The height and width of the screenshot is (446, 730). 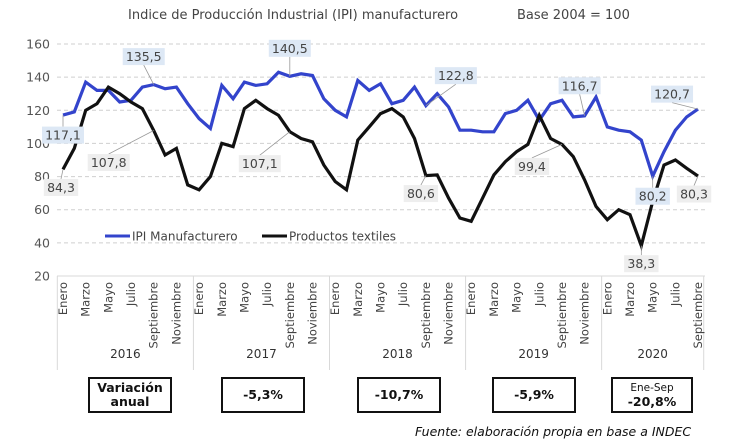 I want to click on y-tick-label: 60, so click(x=42, y=209).